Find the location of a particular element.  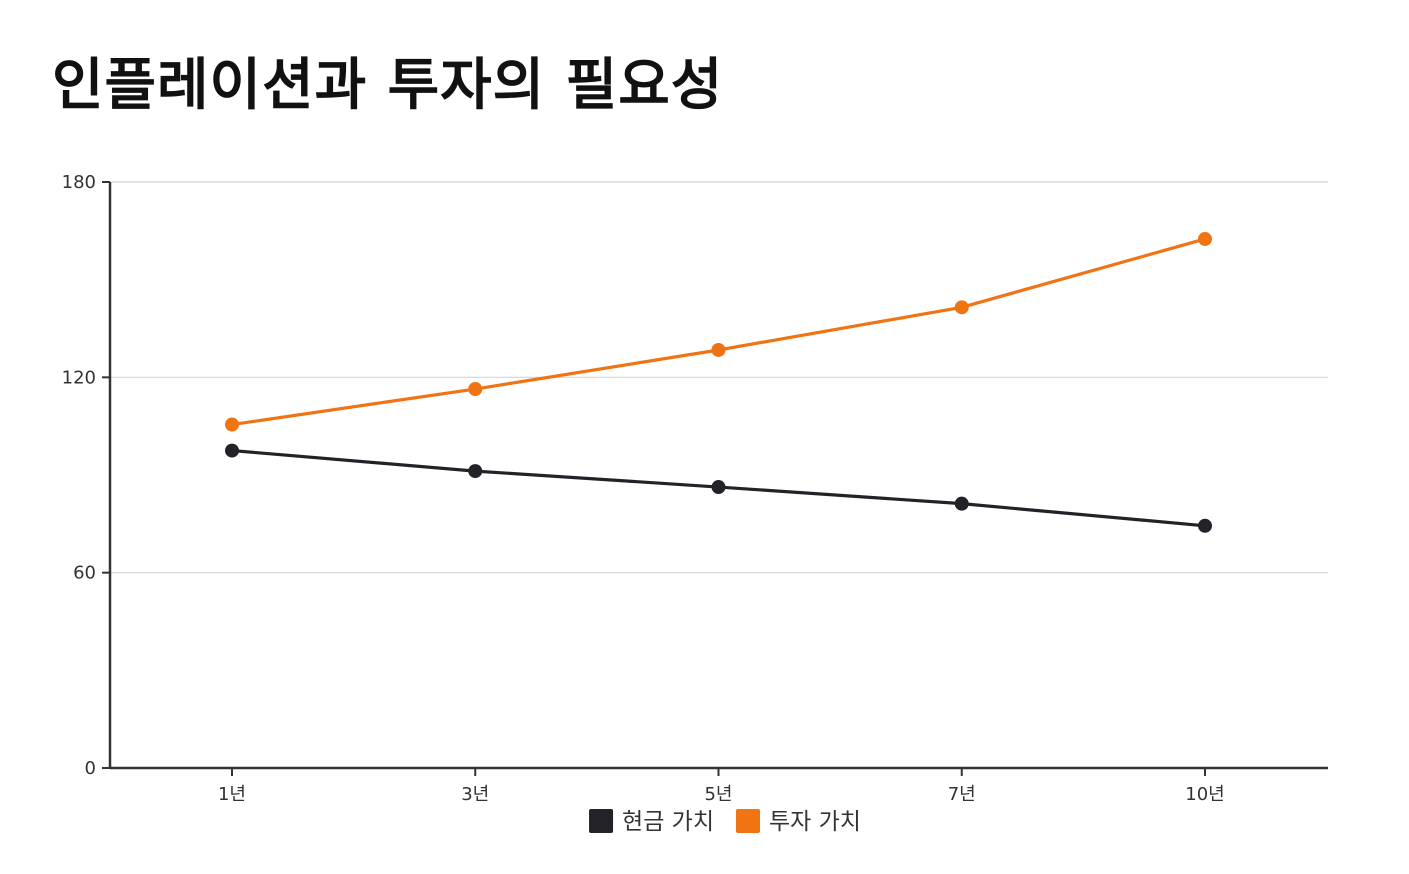

legend: 현금 가치 투자 가치 is located at coordinates (725, 822).